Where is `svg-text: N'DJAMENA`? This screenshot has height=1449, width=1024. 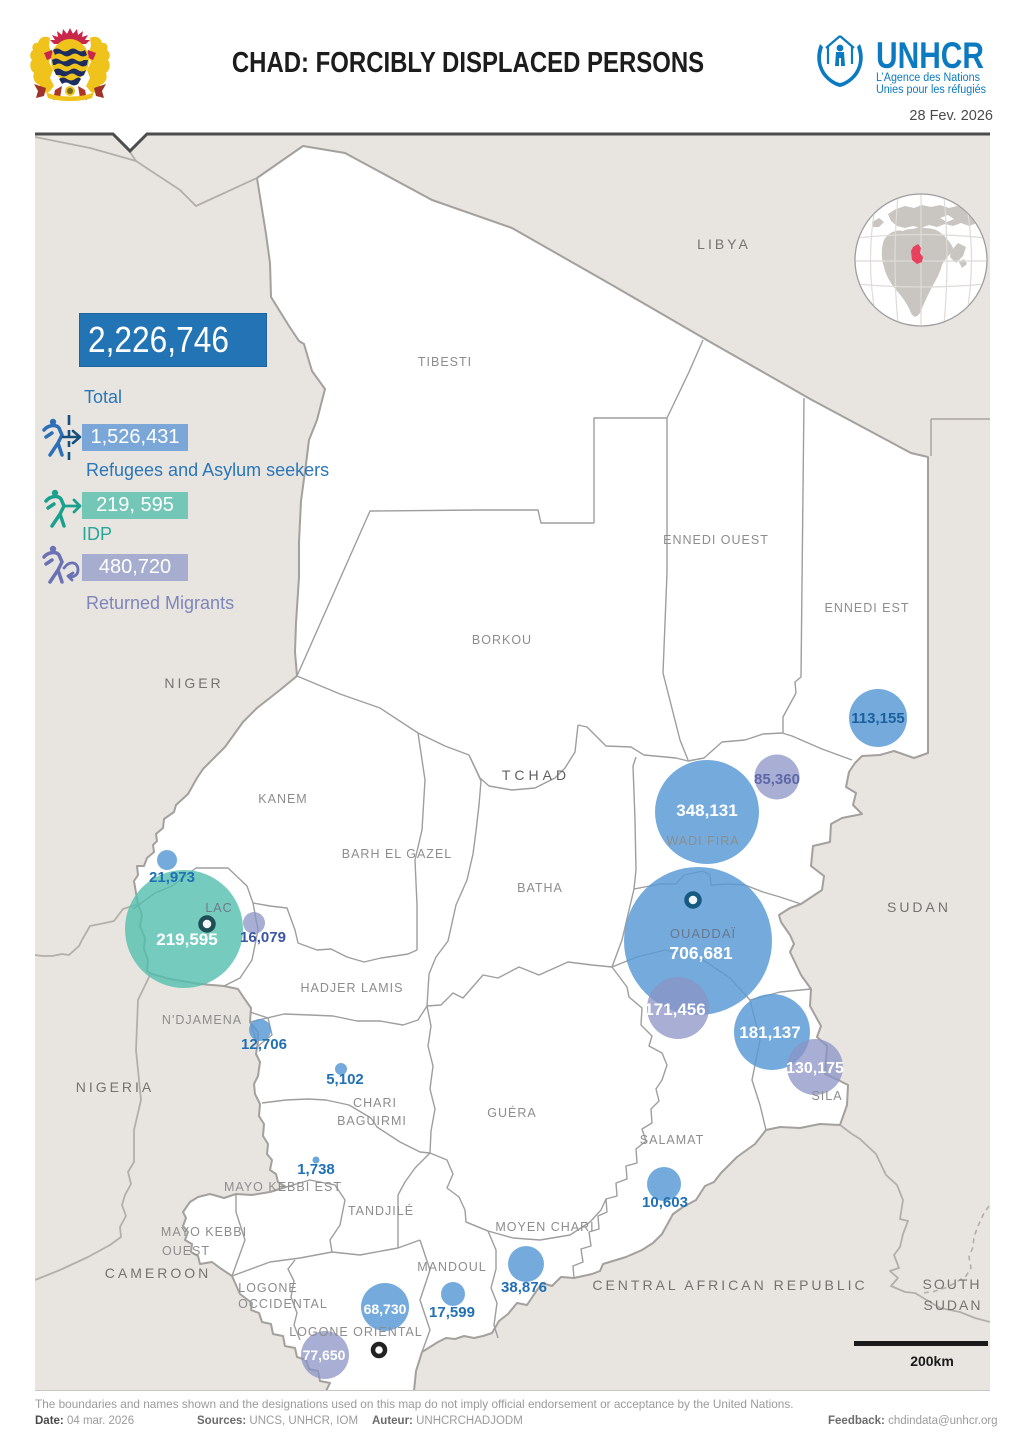 svg-text: N'DJAMENA is located at coordinates (202, 1020).